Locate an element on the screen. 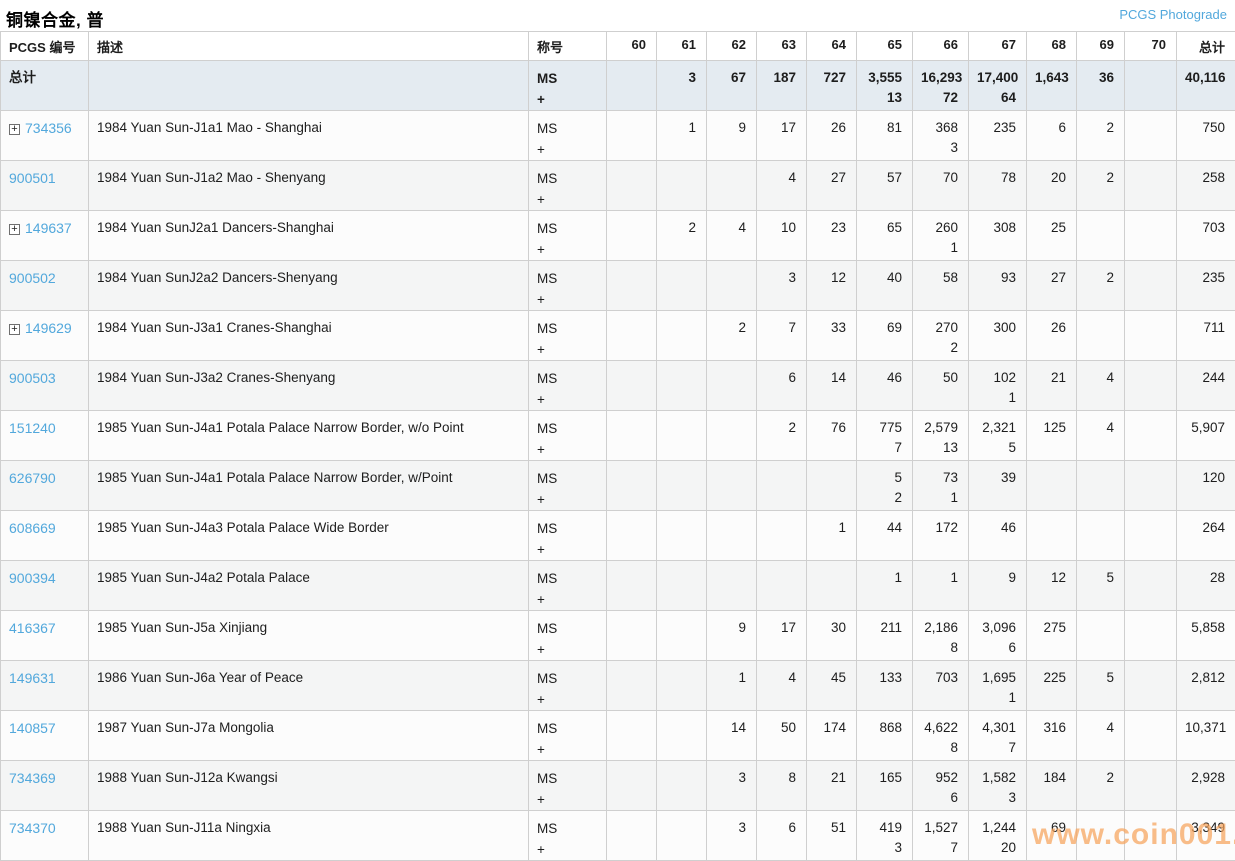 The width and height of the screenshot is (1235, 861). grade-cell-65: 868 is located at coordinates (884, 735).